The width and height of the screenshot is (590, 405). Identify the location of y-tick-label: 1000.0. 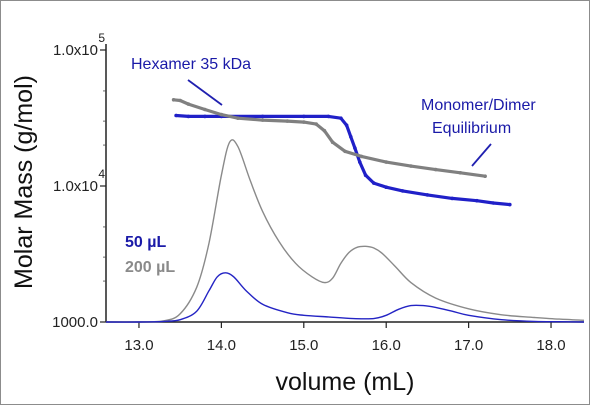
(75, 322).